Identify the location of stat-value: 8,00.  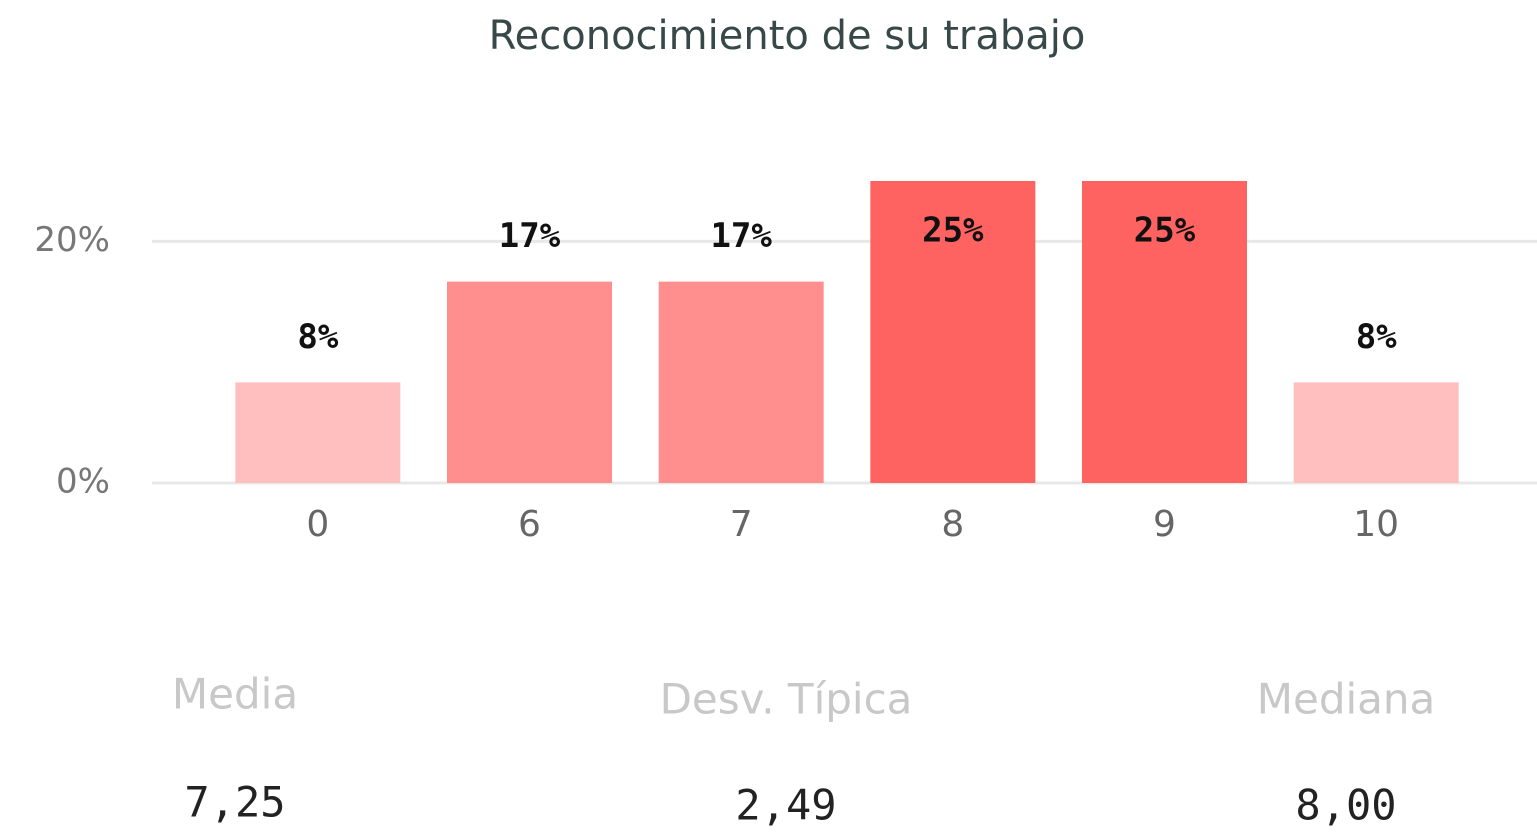
(1345, 805).